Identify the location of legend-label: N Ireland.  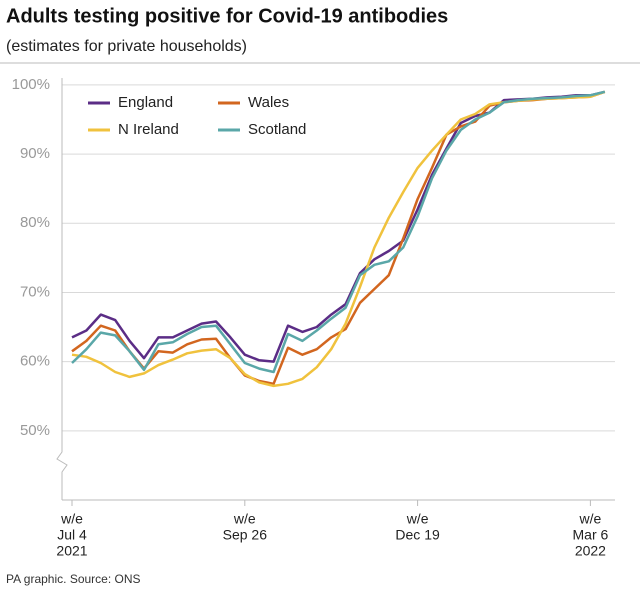
(148, 129).